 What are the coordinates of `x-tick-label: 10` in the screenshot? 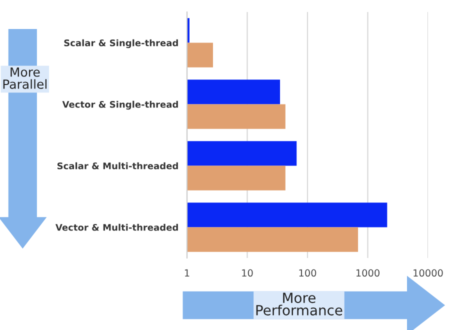 It's located at (247, 273).